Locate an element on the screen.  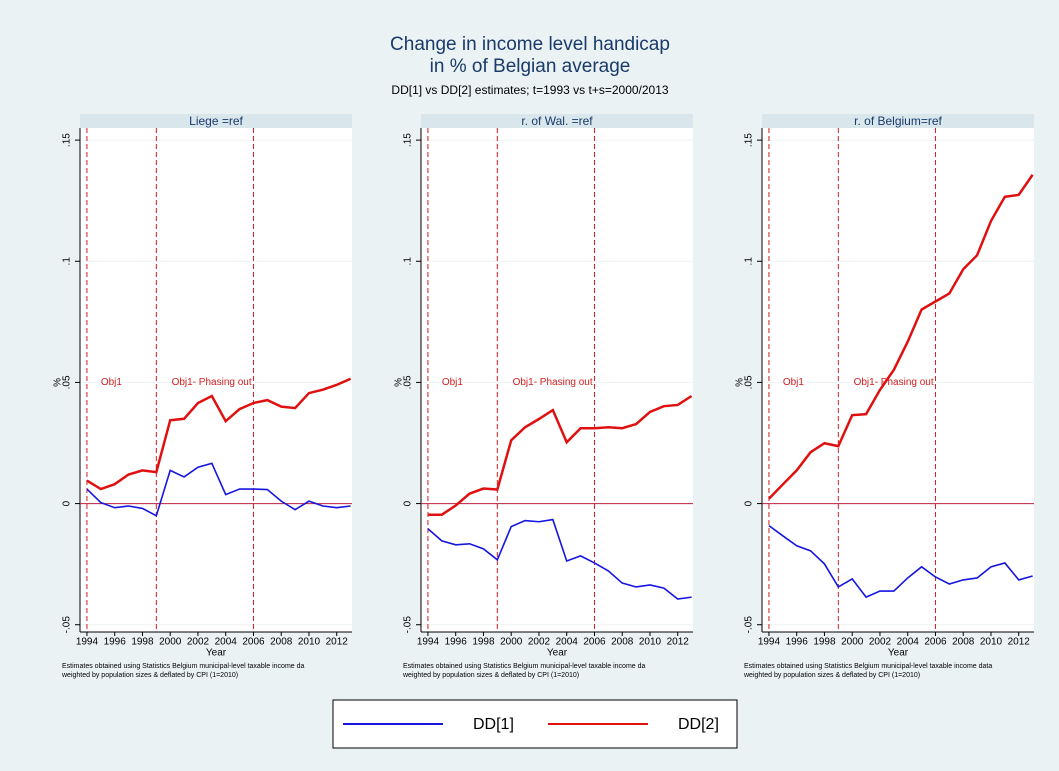
panel-title: r. of Belgium=ref is located at coordinates (898, 121).